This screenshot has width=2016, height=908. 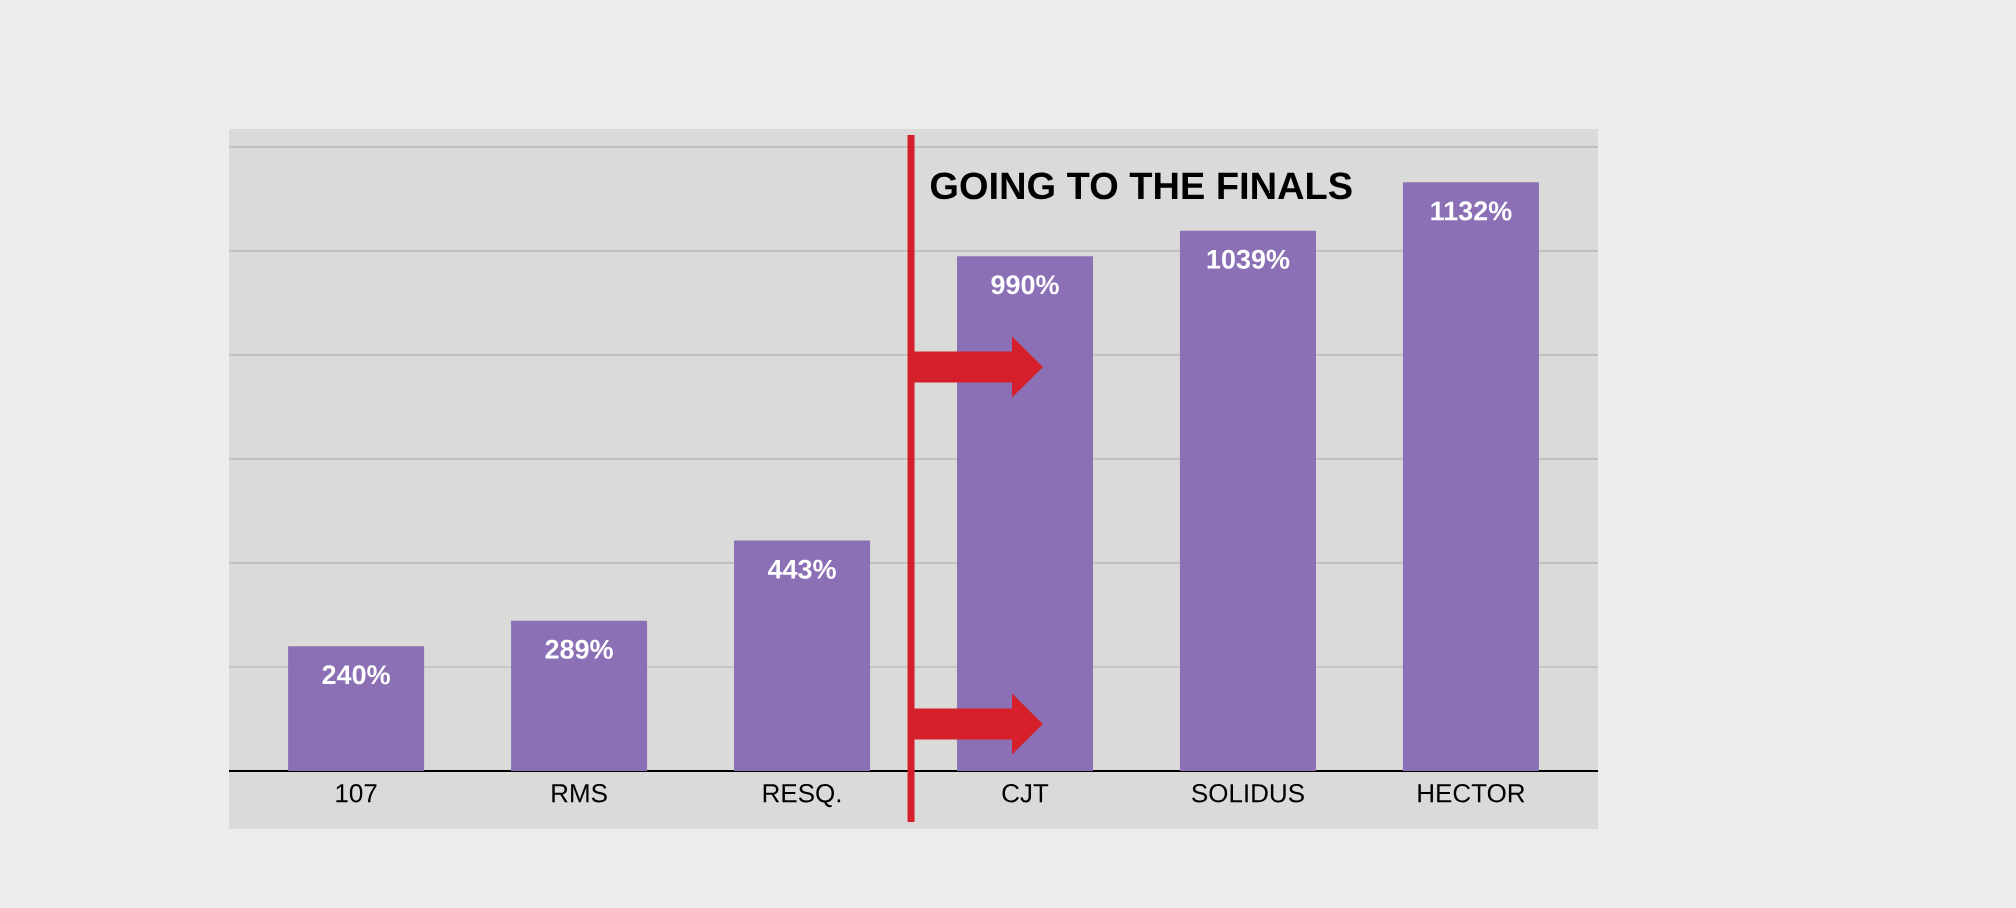 I want to click on x-tick-label: SOLIDUS, so click(x=1248, y=793).